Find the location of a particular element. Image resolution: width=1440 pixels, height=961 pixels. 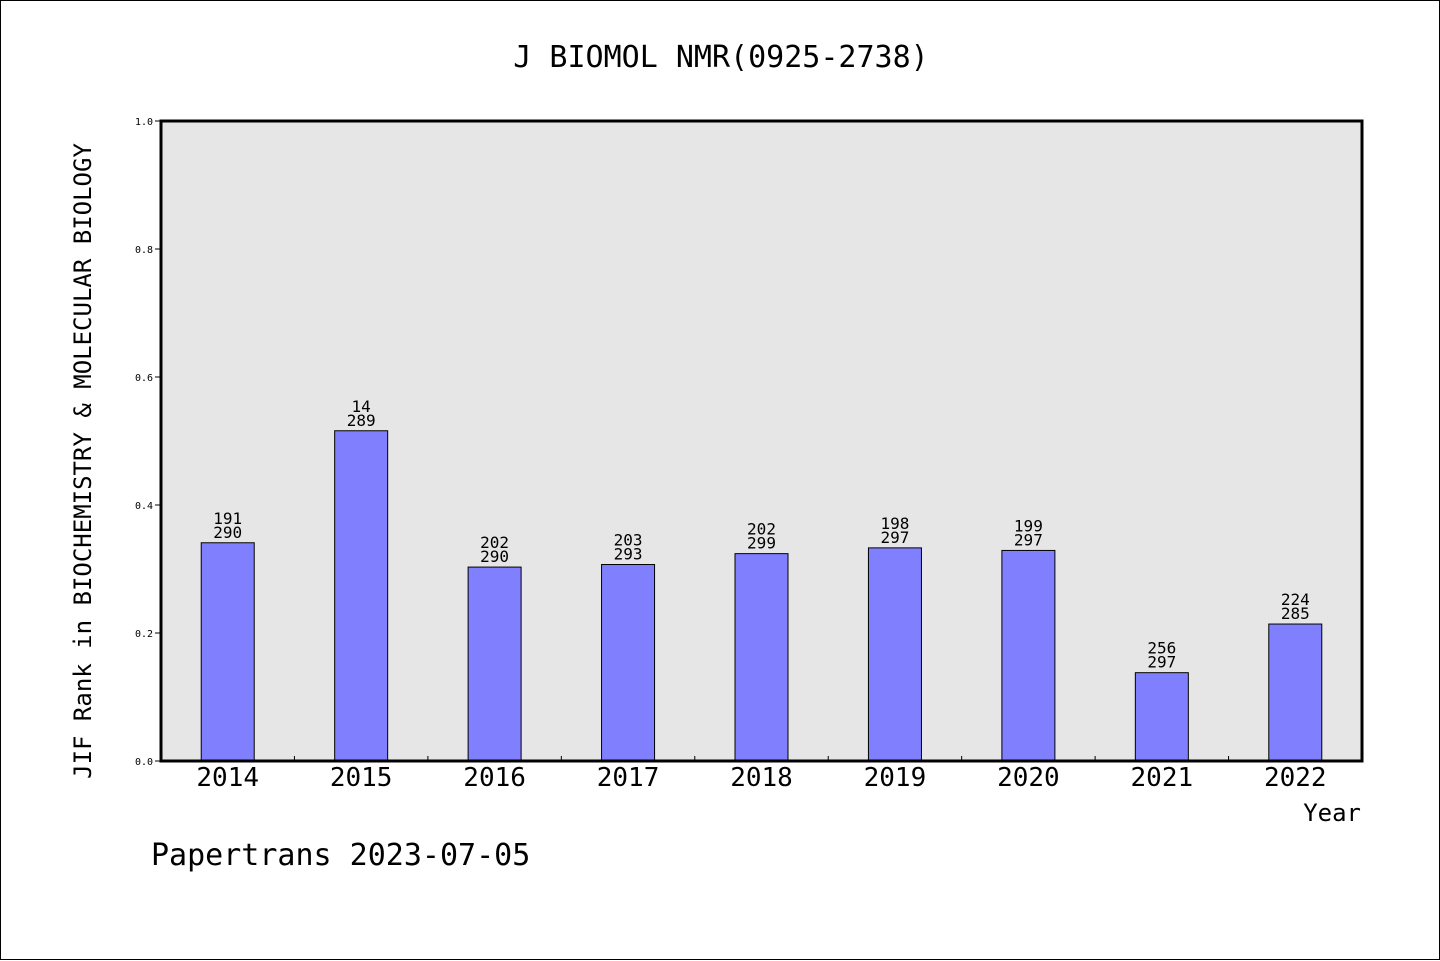

bar-rank-label: 14 is located at coordinates (361, 406).